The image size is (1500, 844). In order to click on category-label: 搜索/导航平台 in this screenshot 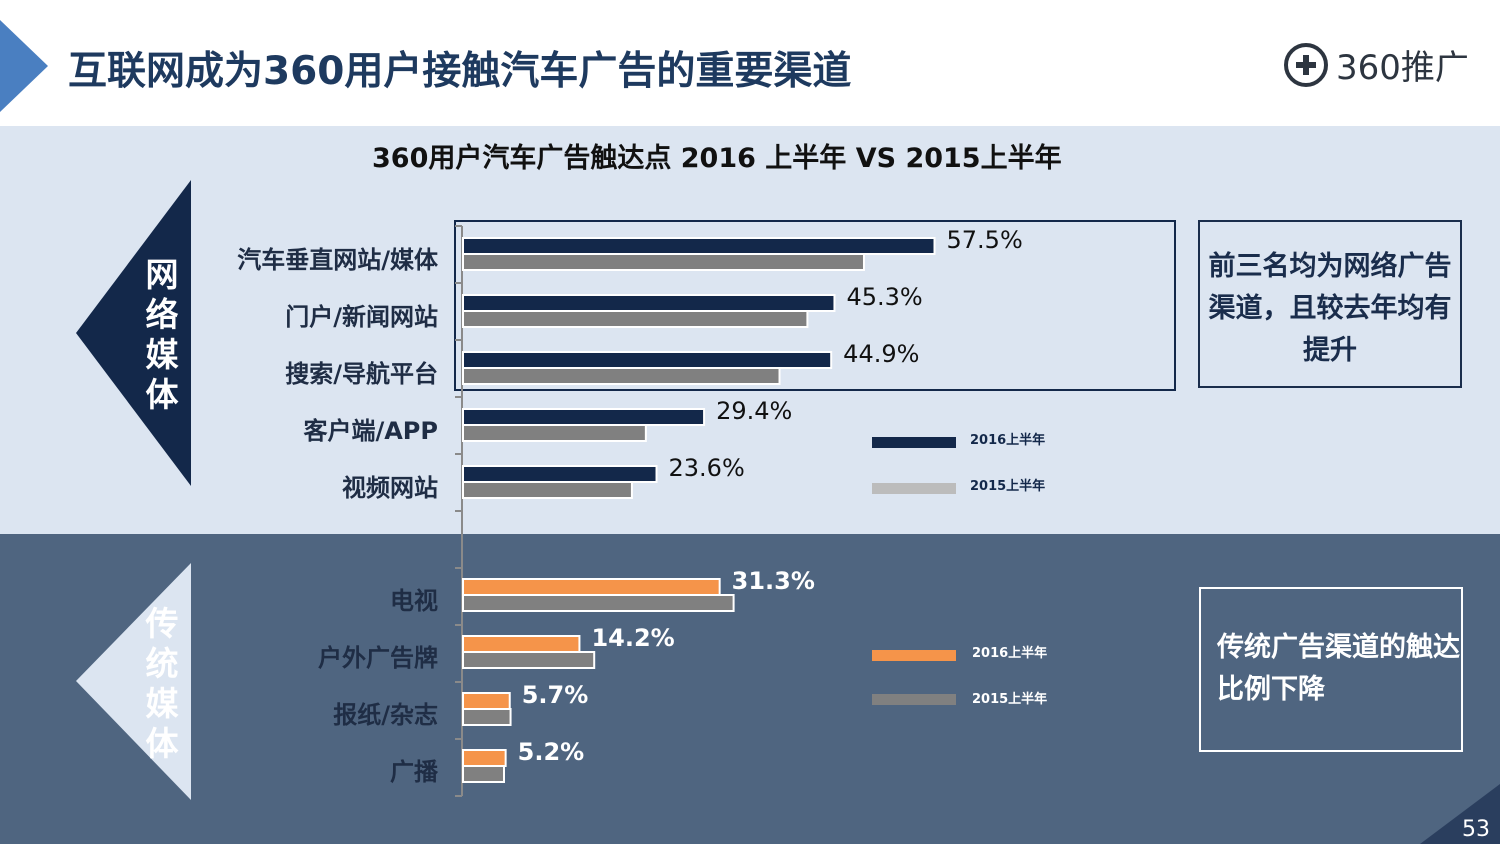, I will do `click(361, 374)`.